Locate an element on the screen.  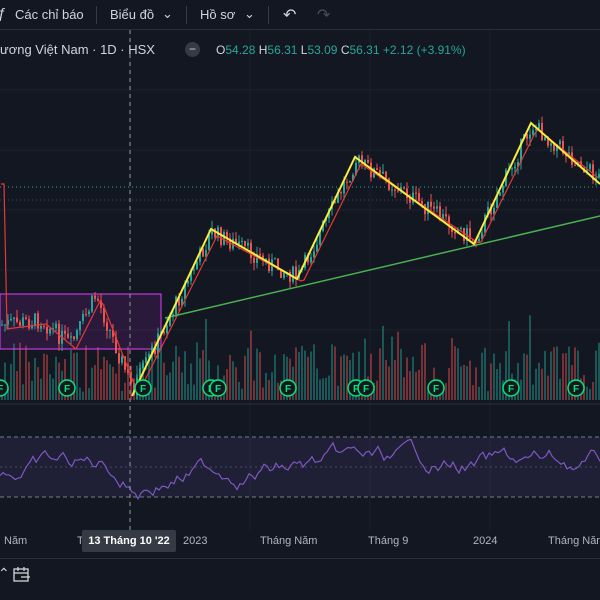
redo-icon: ↷ is located at coordinates (324, 15).